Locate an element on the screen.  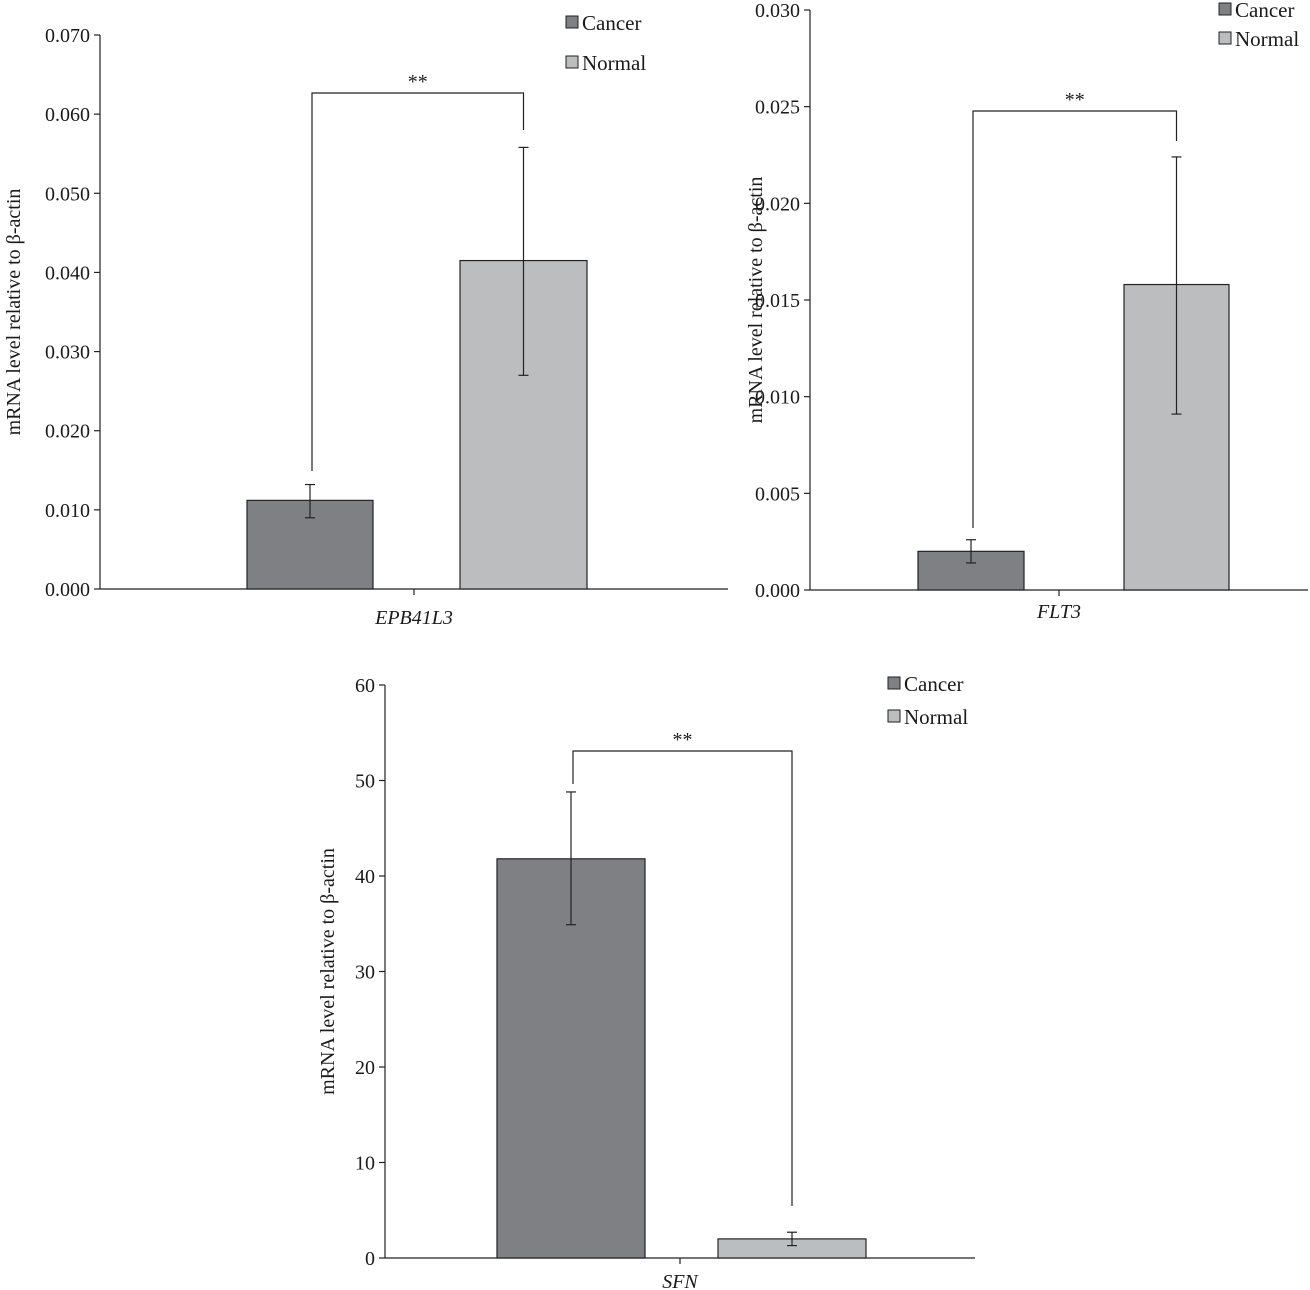
y-tick-label: 10 is located at coordinates (365, 1164).